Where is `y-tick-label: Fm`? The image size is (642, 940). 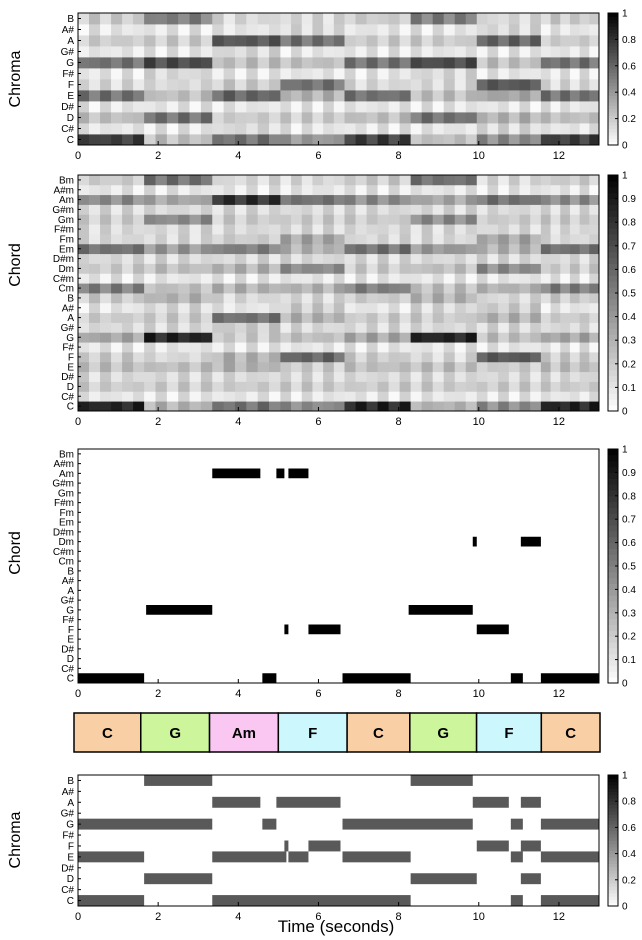
y-tick-label: Fm is located at coordinates (67, 239).